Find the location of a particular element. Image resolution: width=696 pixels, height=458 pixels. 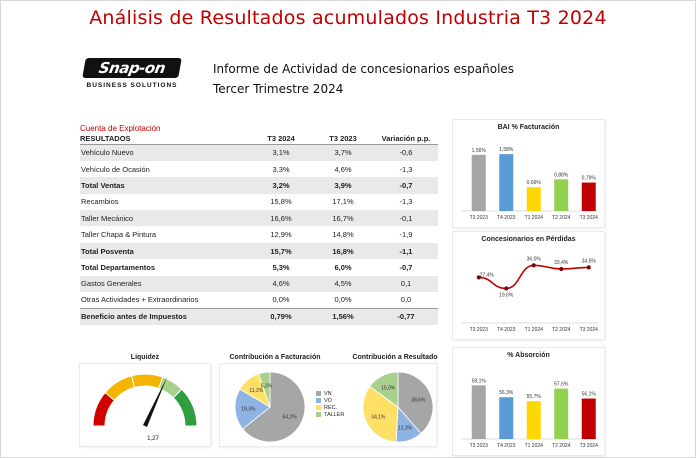

cell: 12,9% is located at coordinates (281, 235).